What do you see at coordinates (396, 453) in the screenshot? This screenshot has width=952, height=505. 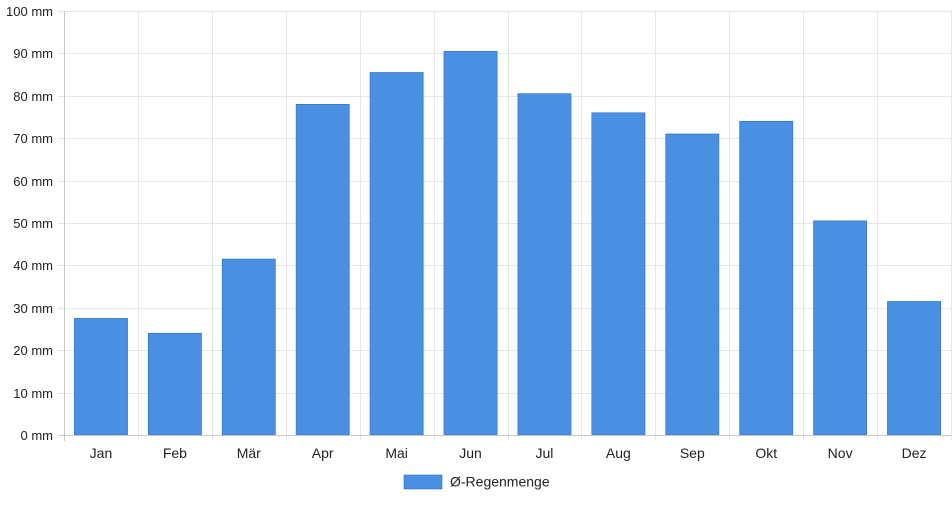 I see `x-tick-label: Mai` at bounding box center [396, 453].